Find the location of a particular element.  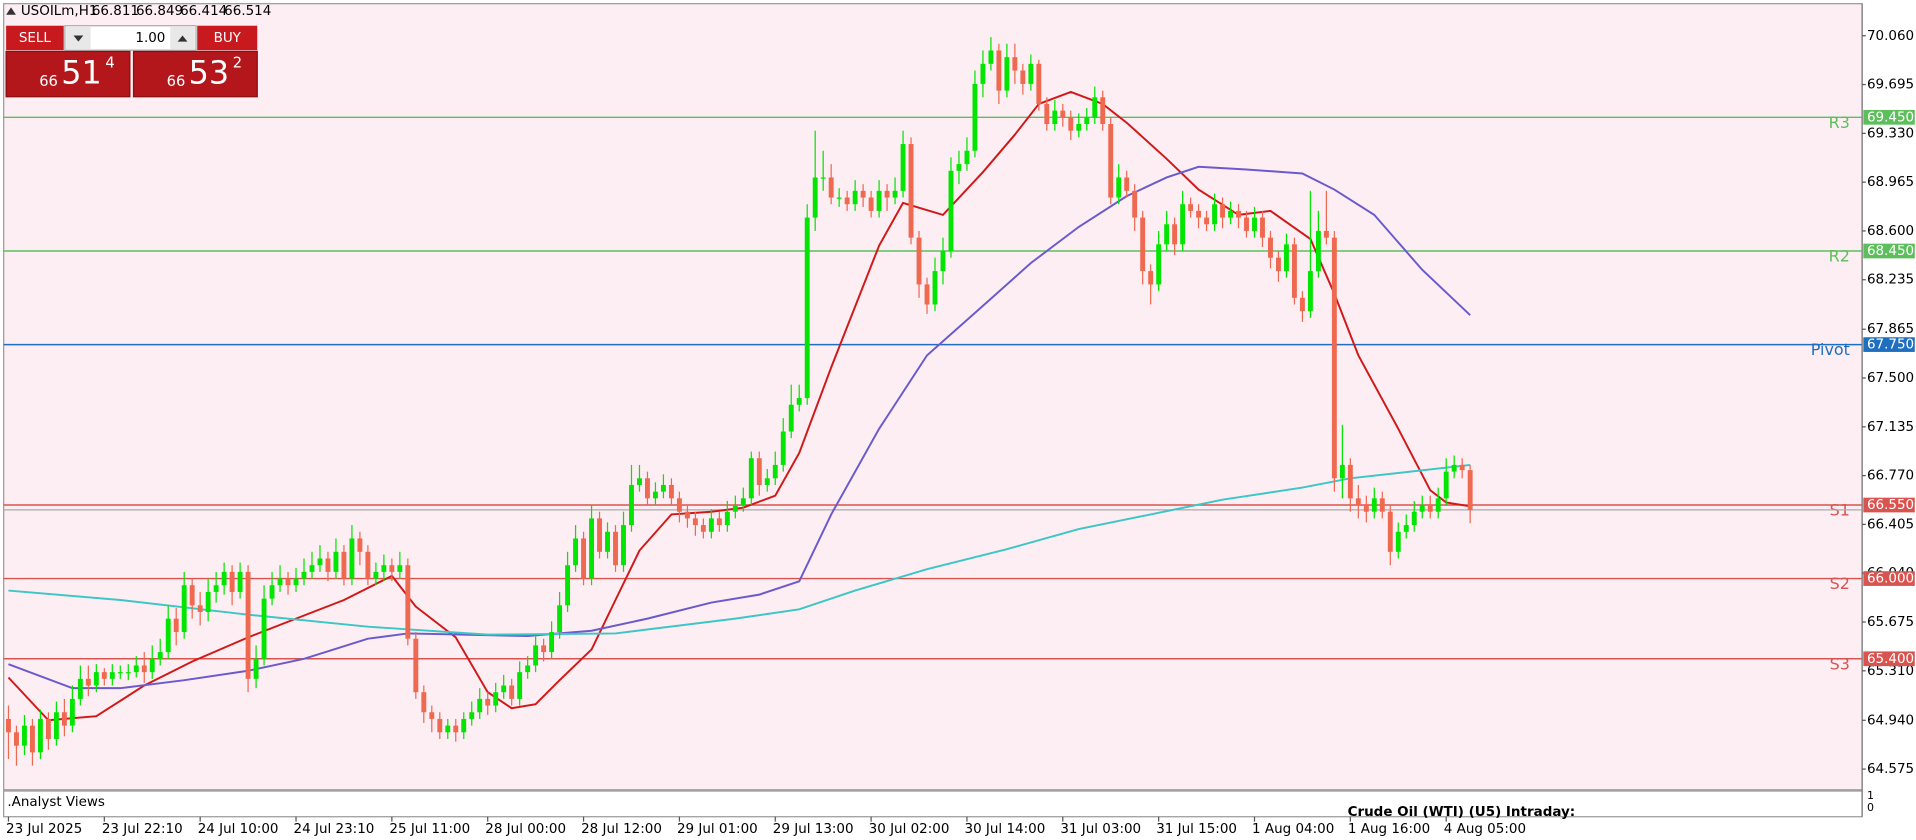

y-tick-label: 68.235 is located at coordinates (1890, 280).